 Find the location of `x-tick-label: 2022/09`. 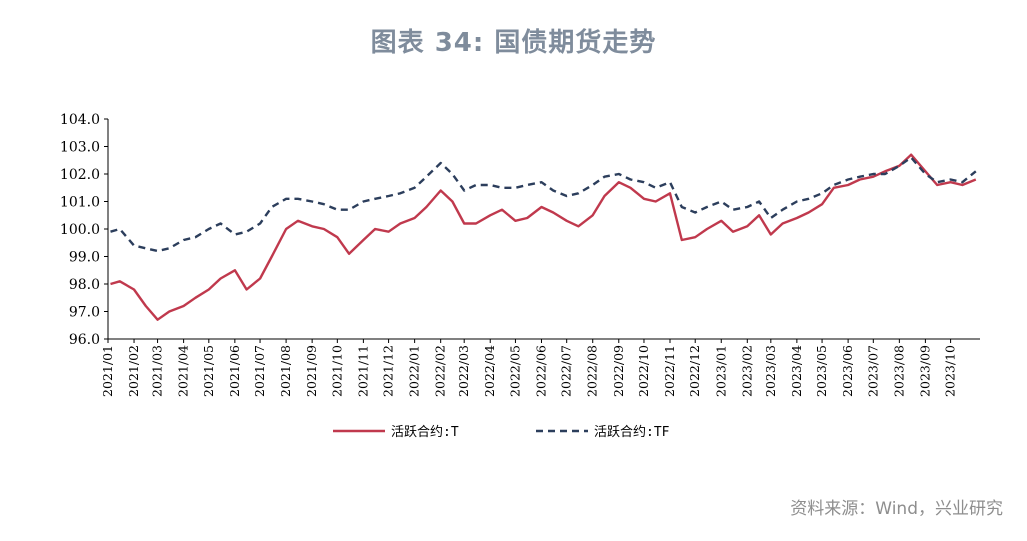

x-tick-label: 2022/09 is located at coordinates (618, 371).